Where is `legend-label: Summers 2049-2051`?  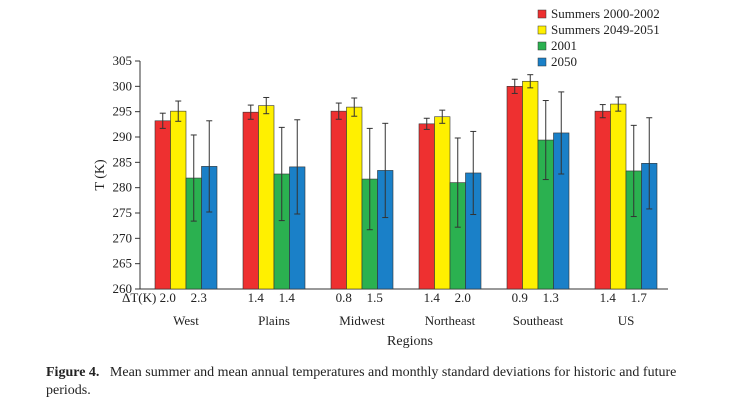
legend-label: Summers 2049-2051 is located at coordinates (605, 29).